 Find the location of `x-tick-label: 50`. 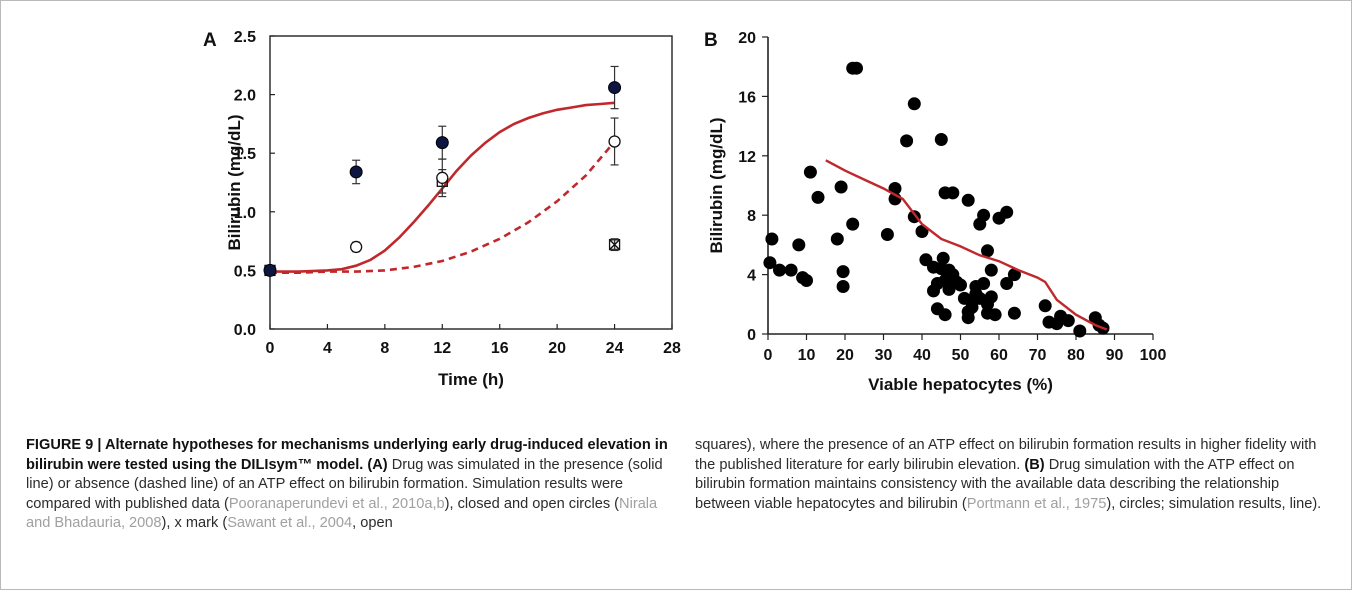

x-tick-label: 50 is located at coordinates (961, 355).